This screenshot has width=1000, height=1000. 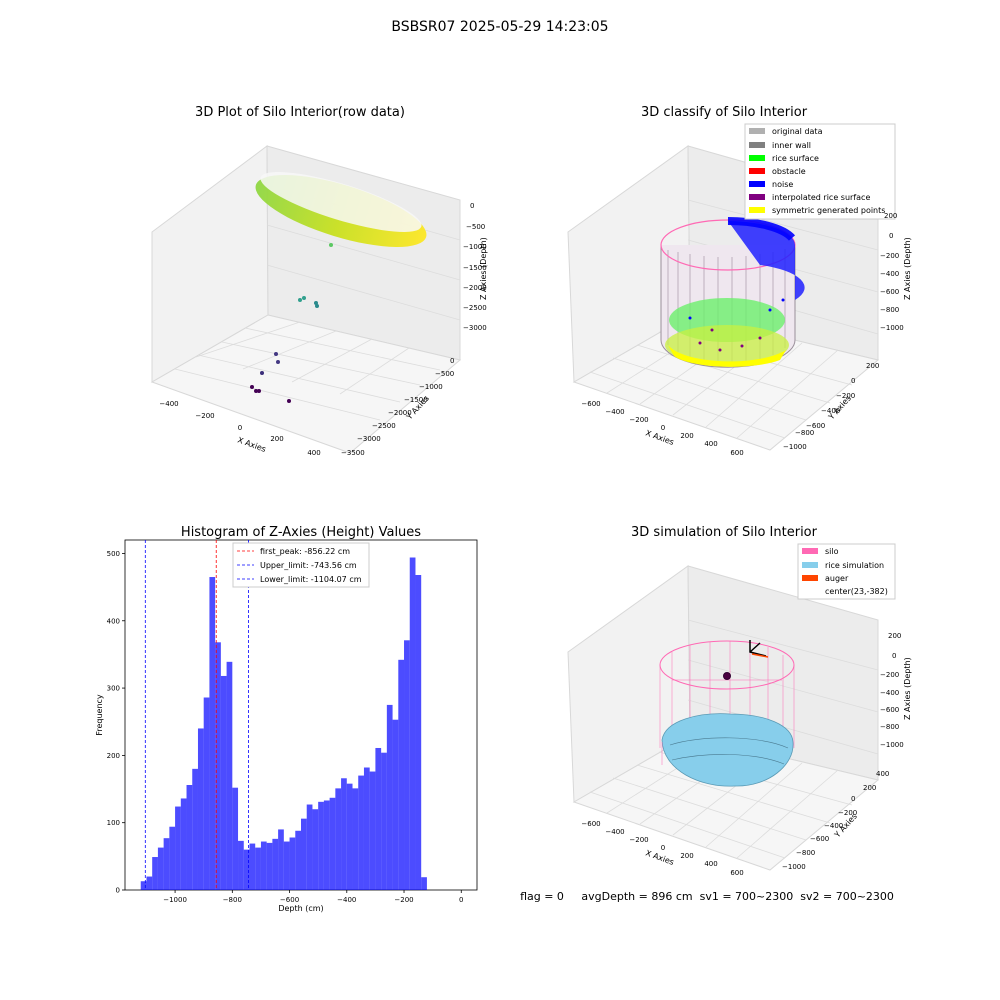 What do you see at coordinates (416, 400) in the screenshot?
I see `y-tick-label: −1500` at bounding box center [416, 400].